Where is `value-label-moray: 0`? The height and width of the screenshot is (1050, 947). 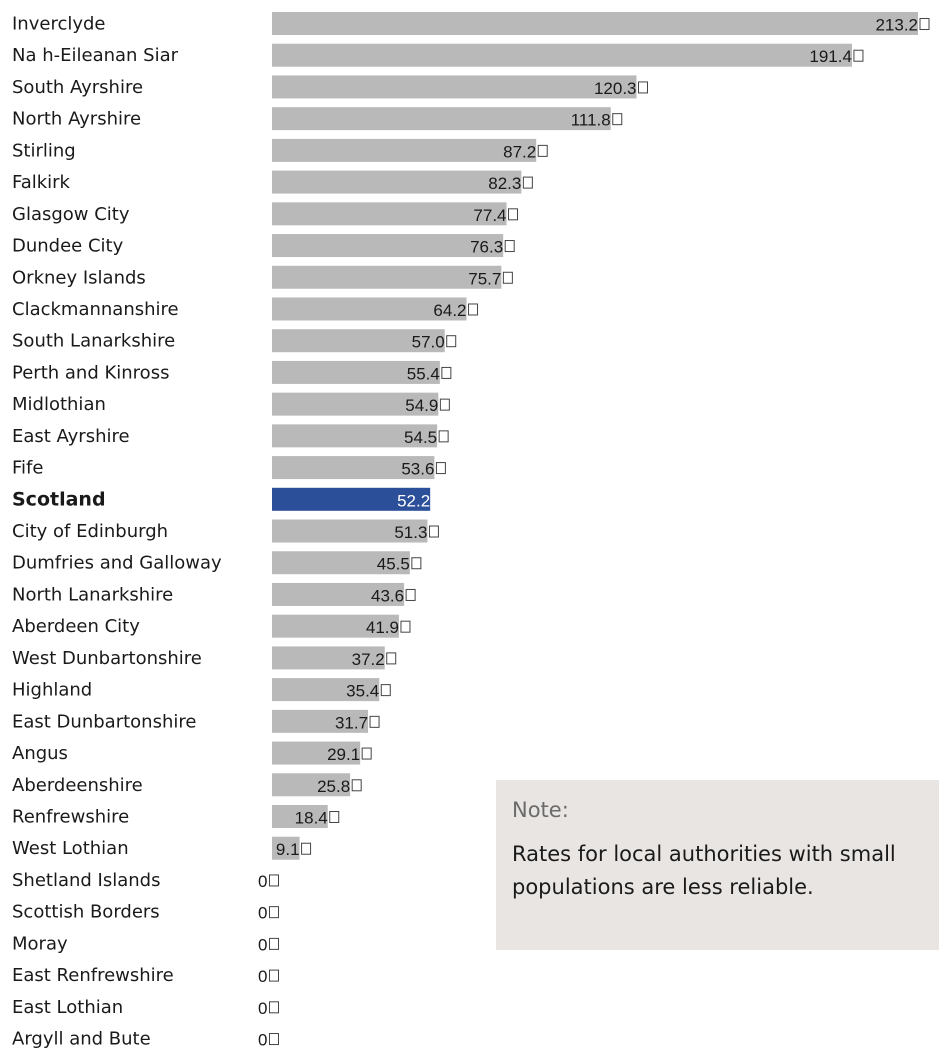
value-label-moray: 0 is located at coordinates (262, 944).